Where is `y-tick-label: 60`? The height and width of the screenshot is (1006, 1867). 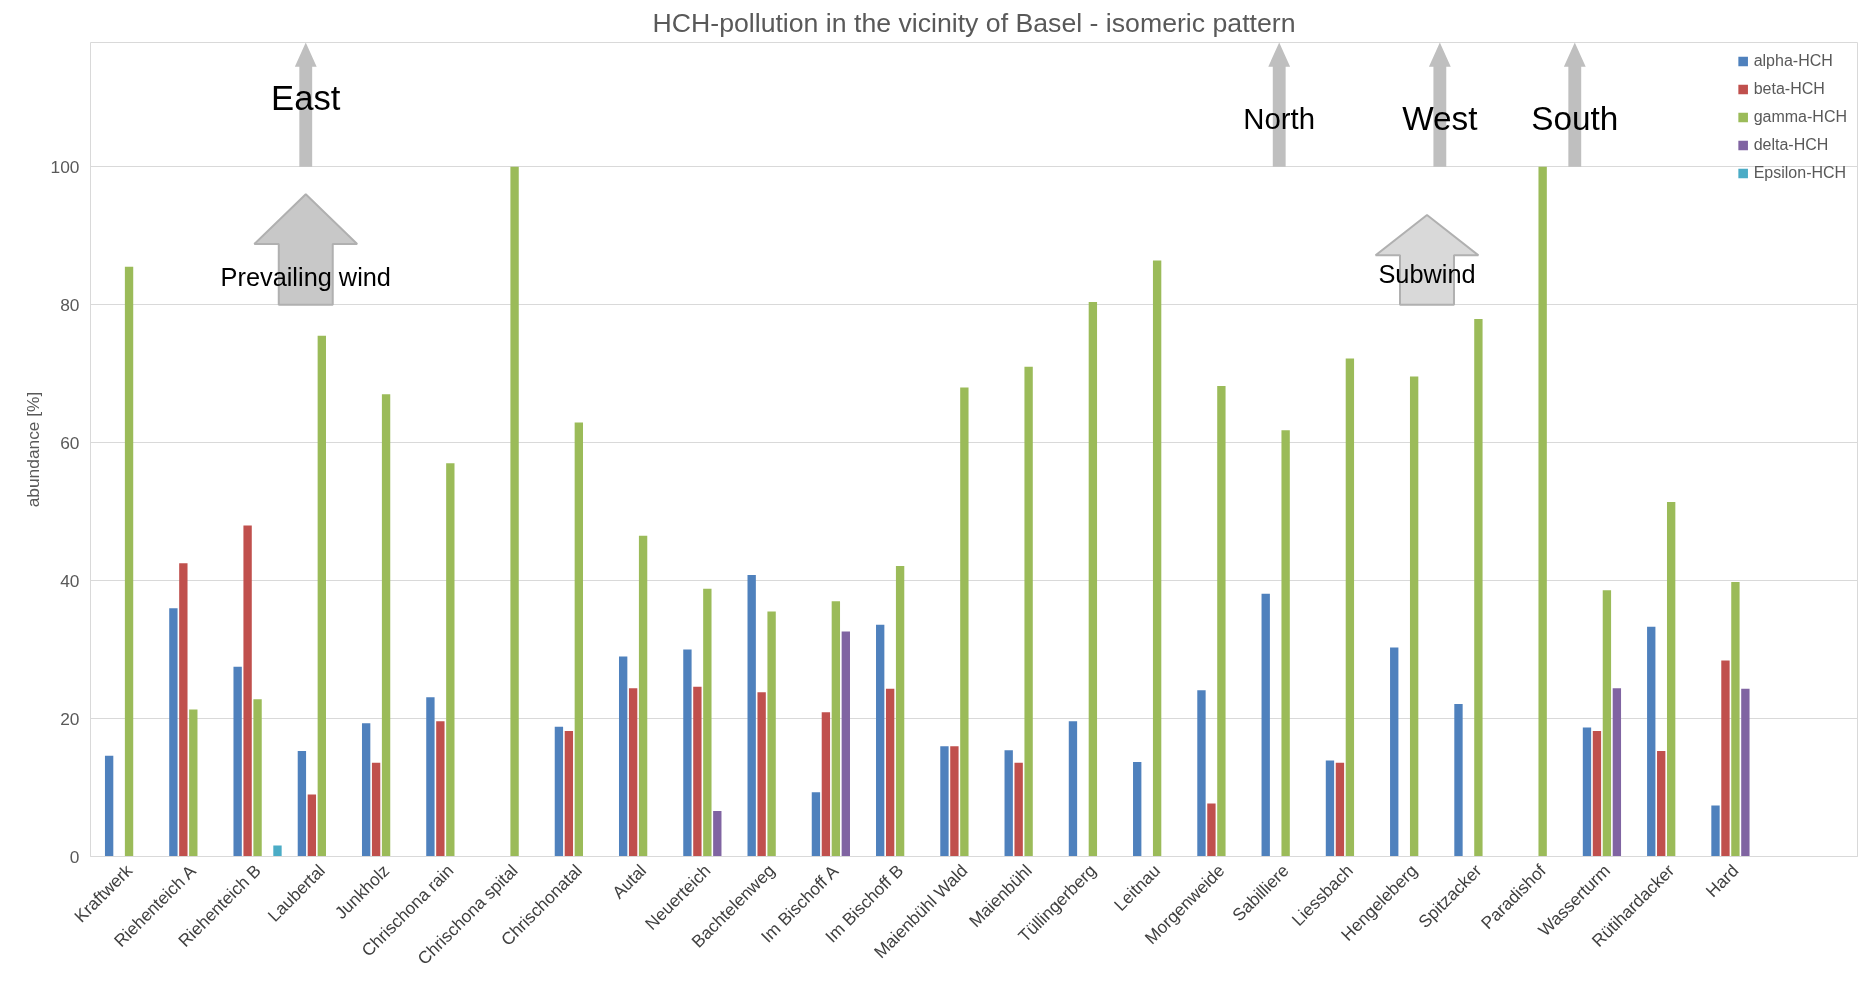
y-tick-label: 60 is located at coordinates (70, 442).